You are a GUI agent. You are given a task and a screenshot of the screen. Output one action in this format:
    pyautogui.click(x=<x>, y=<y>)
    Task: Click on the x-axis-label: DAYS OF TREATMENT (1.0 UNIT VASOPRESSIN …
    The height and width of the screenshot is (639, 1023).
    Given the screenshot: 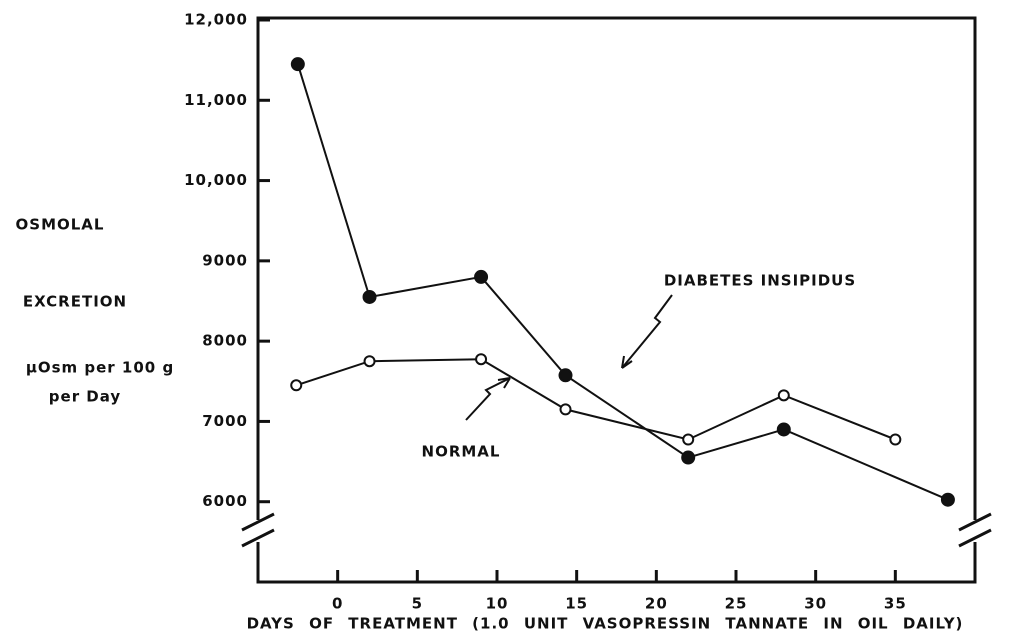 What is the action you would take?
    pyautogui.click(x=605, y=624)
    